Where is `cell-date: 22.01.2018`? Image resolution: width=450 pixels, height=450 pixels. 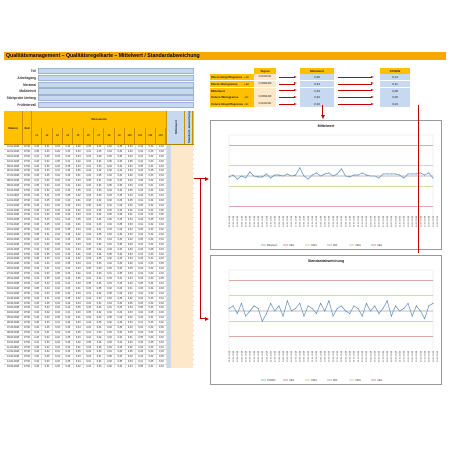 cell-date: 22.01.2018 is located at coordinates (13, 249).